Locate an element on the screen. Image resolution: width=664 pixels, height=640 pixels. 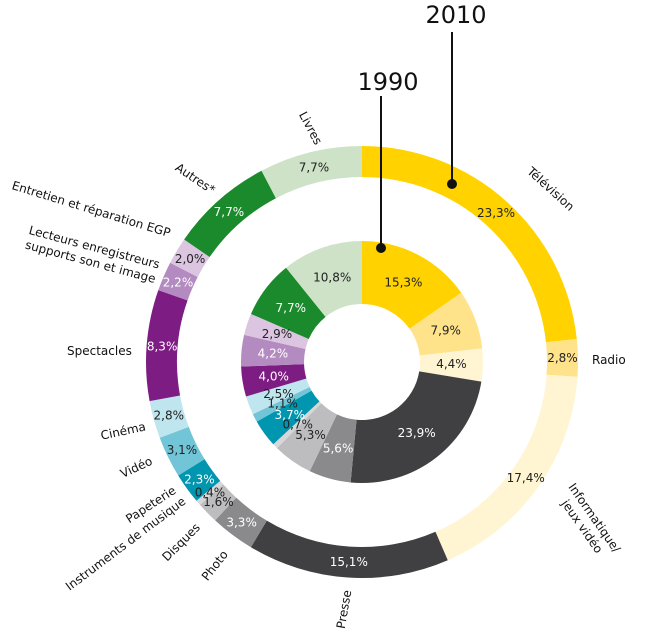
category-label-livres: Livres is located at coordinates (310, 128).